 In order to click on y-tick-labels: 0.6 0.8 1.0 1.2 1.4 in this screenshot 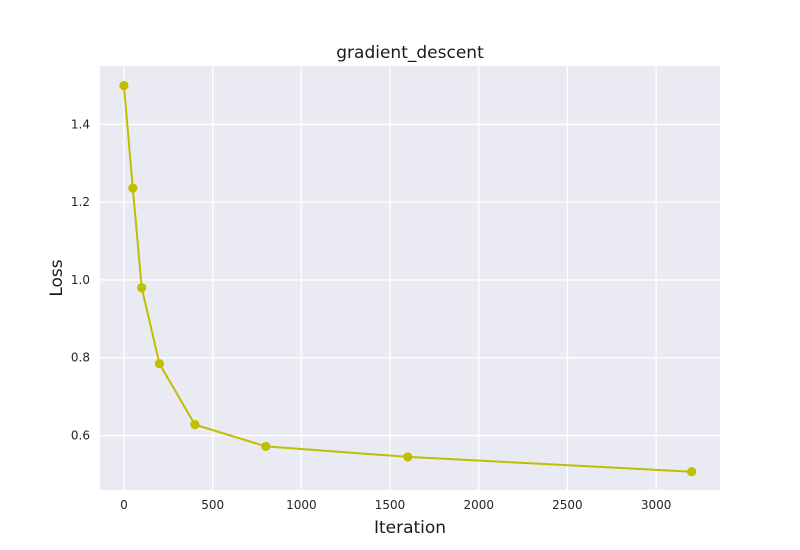, I will do `click(80, 279)`.